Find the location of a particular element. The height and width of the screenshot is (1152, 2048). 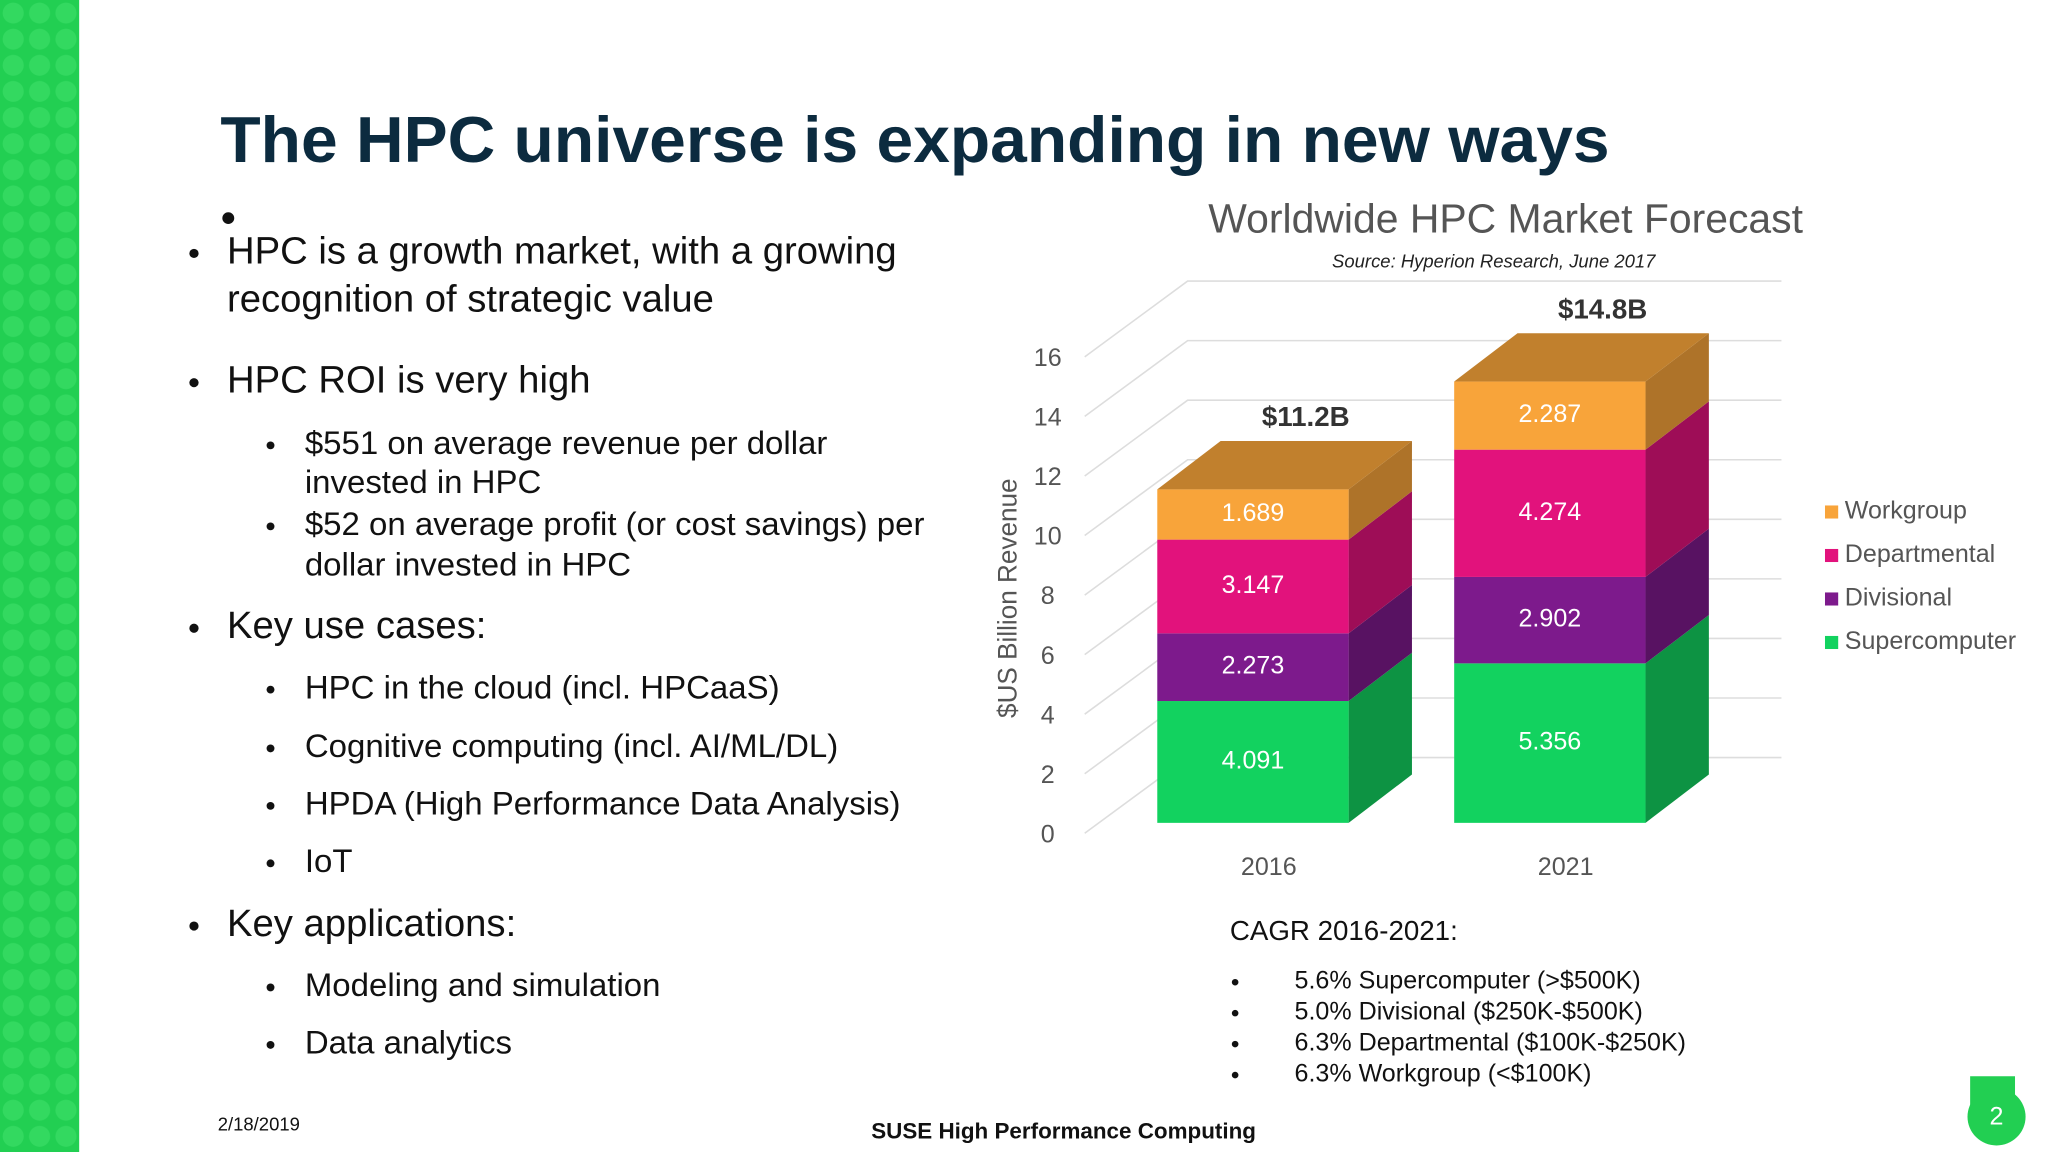

value-label: 4.274 is located at coordinates (1549, 512).